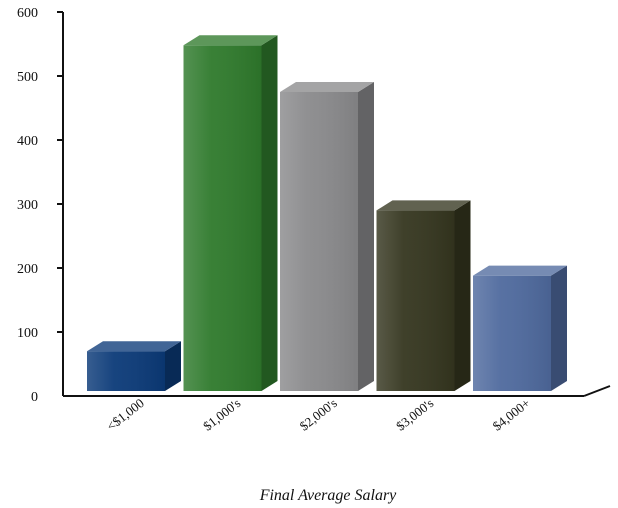 Image resolution: width=618 pixels, height=508 pixels. What do you see at coordinates (511, 414) in the screenshot?
I see `x-tick-label: $4,000+` at bounding box center [511, 414].